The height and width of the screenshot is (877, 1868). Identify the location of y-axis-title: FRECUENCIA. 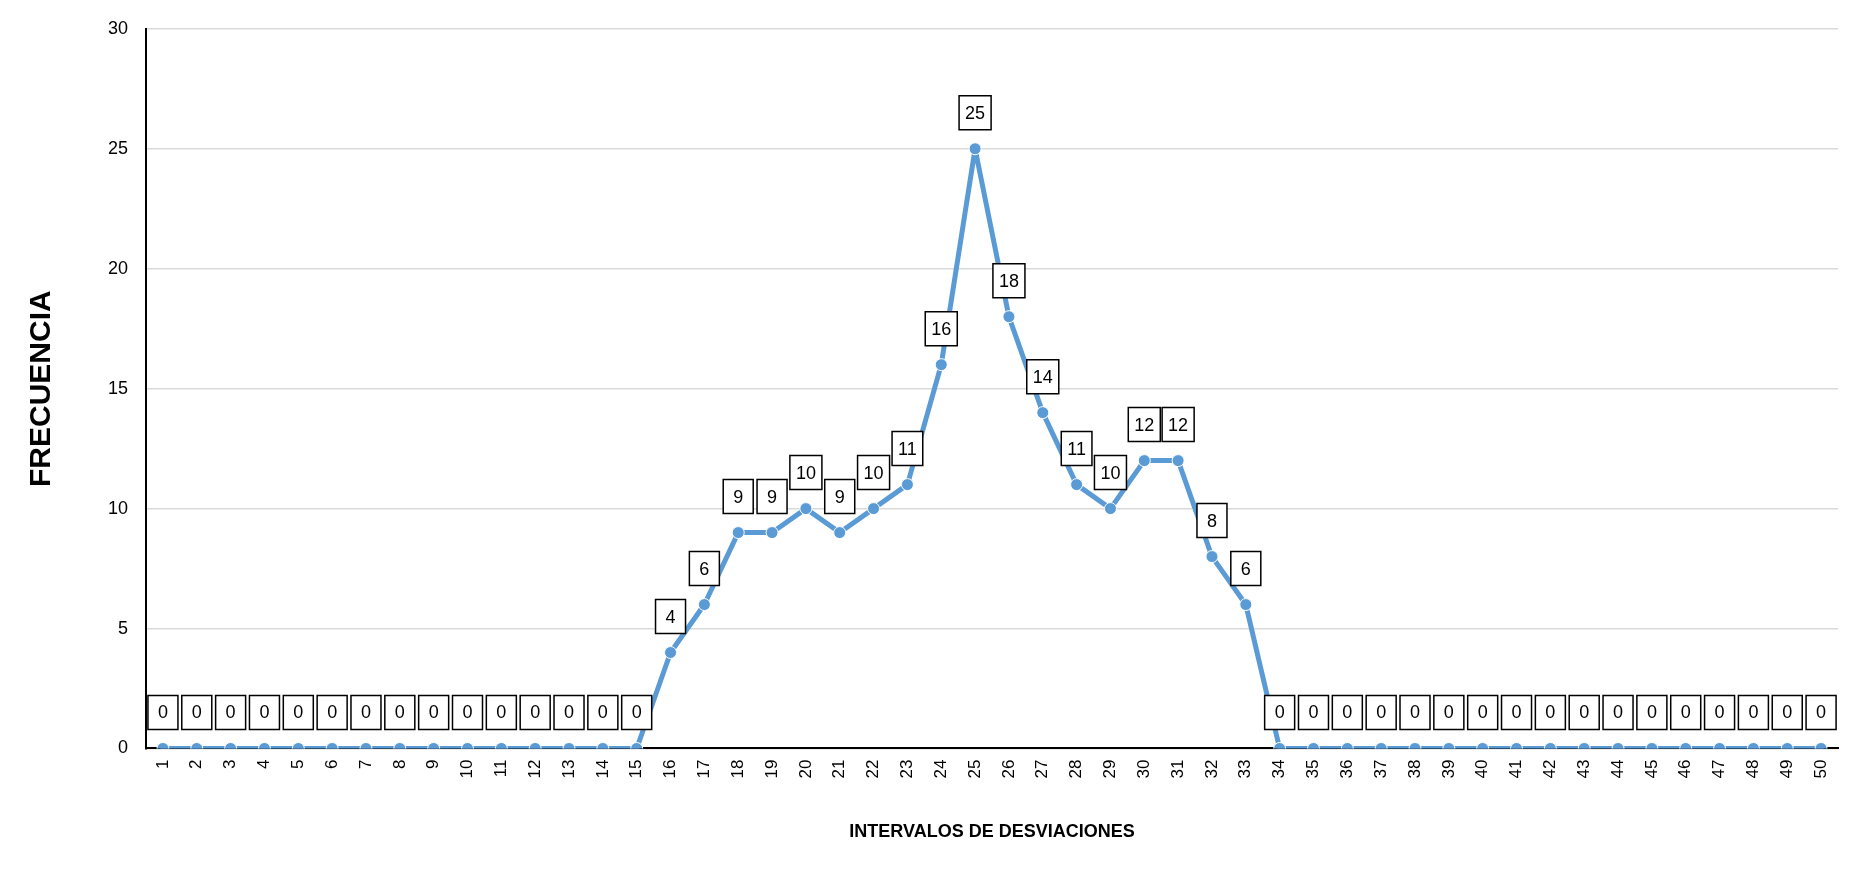
(40, 388).